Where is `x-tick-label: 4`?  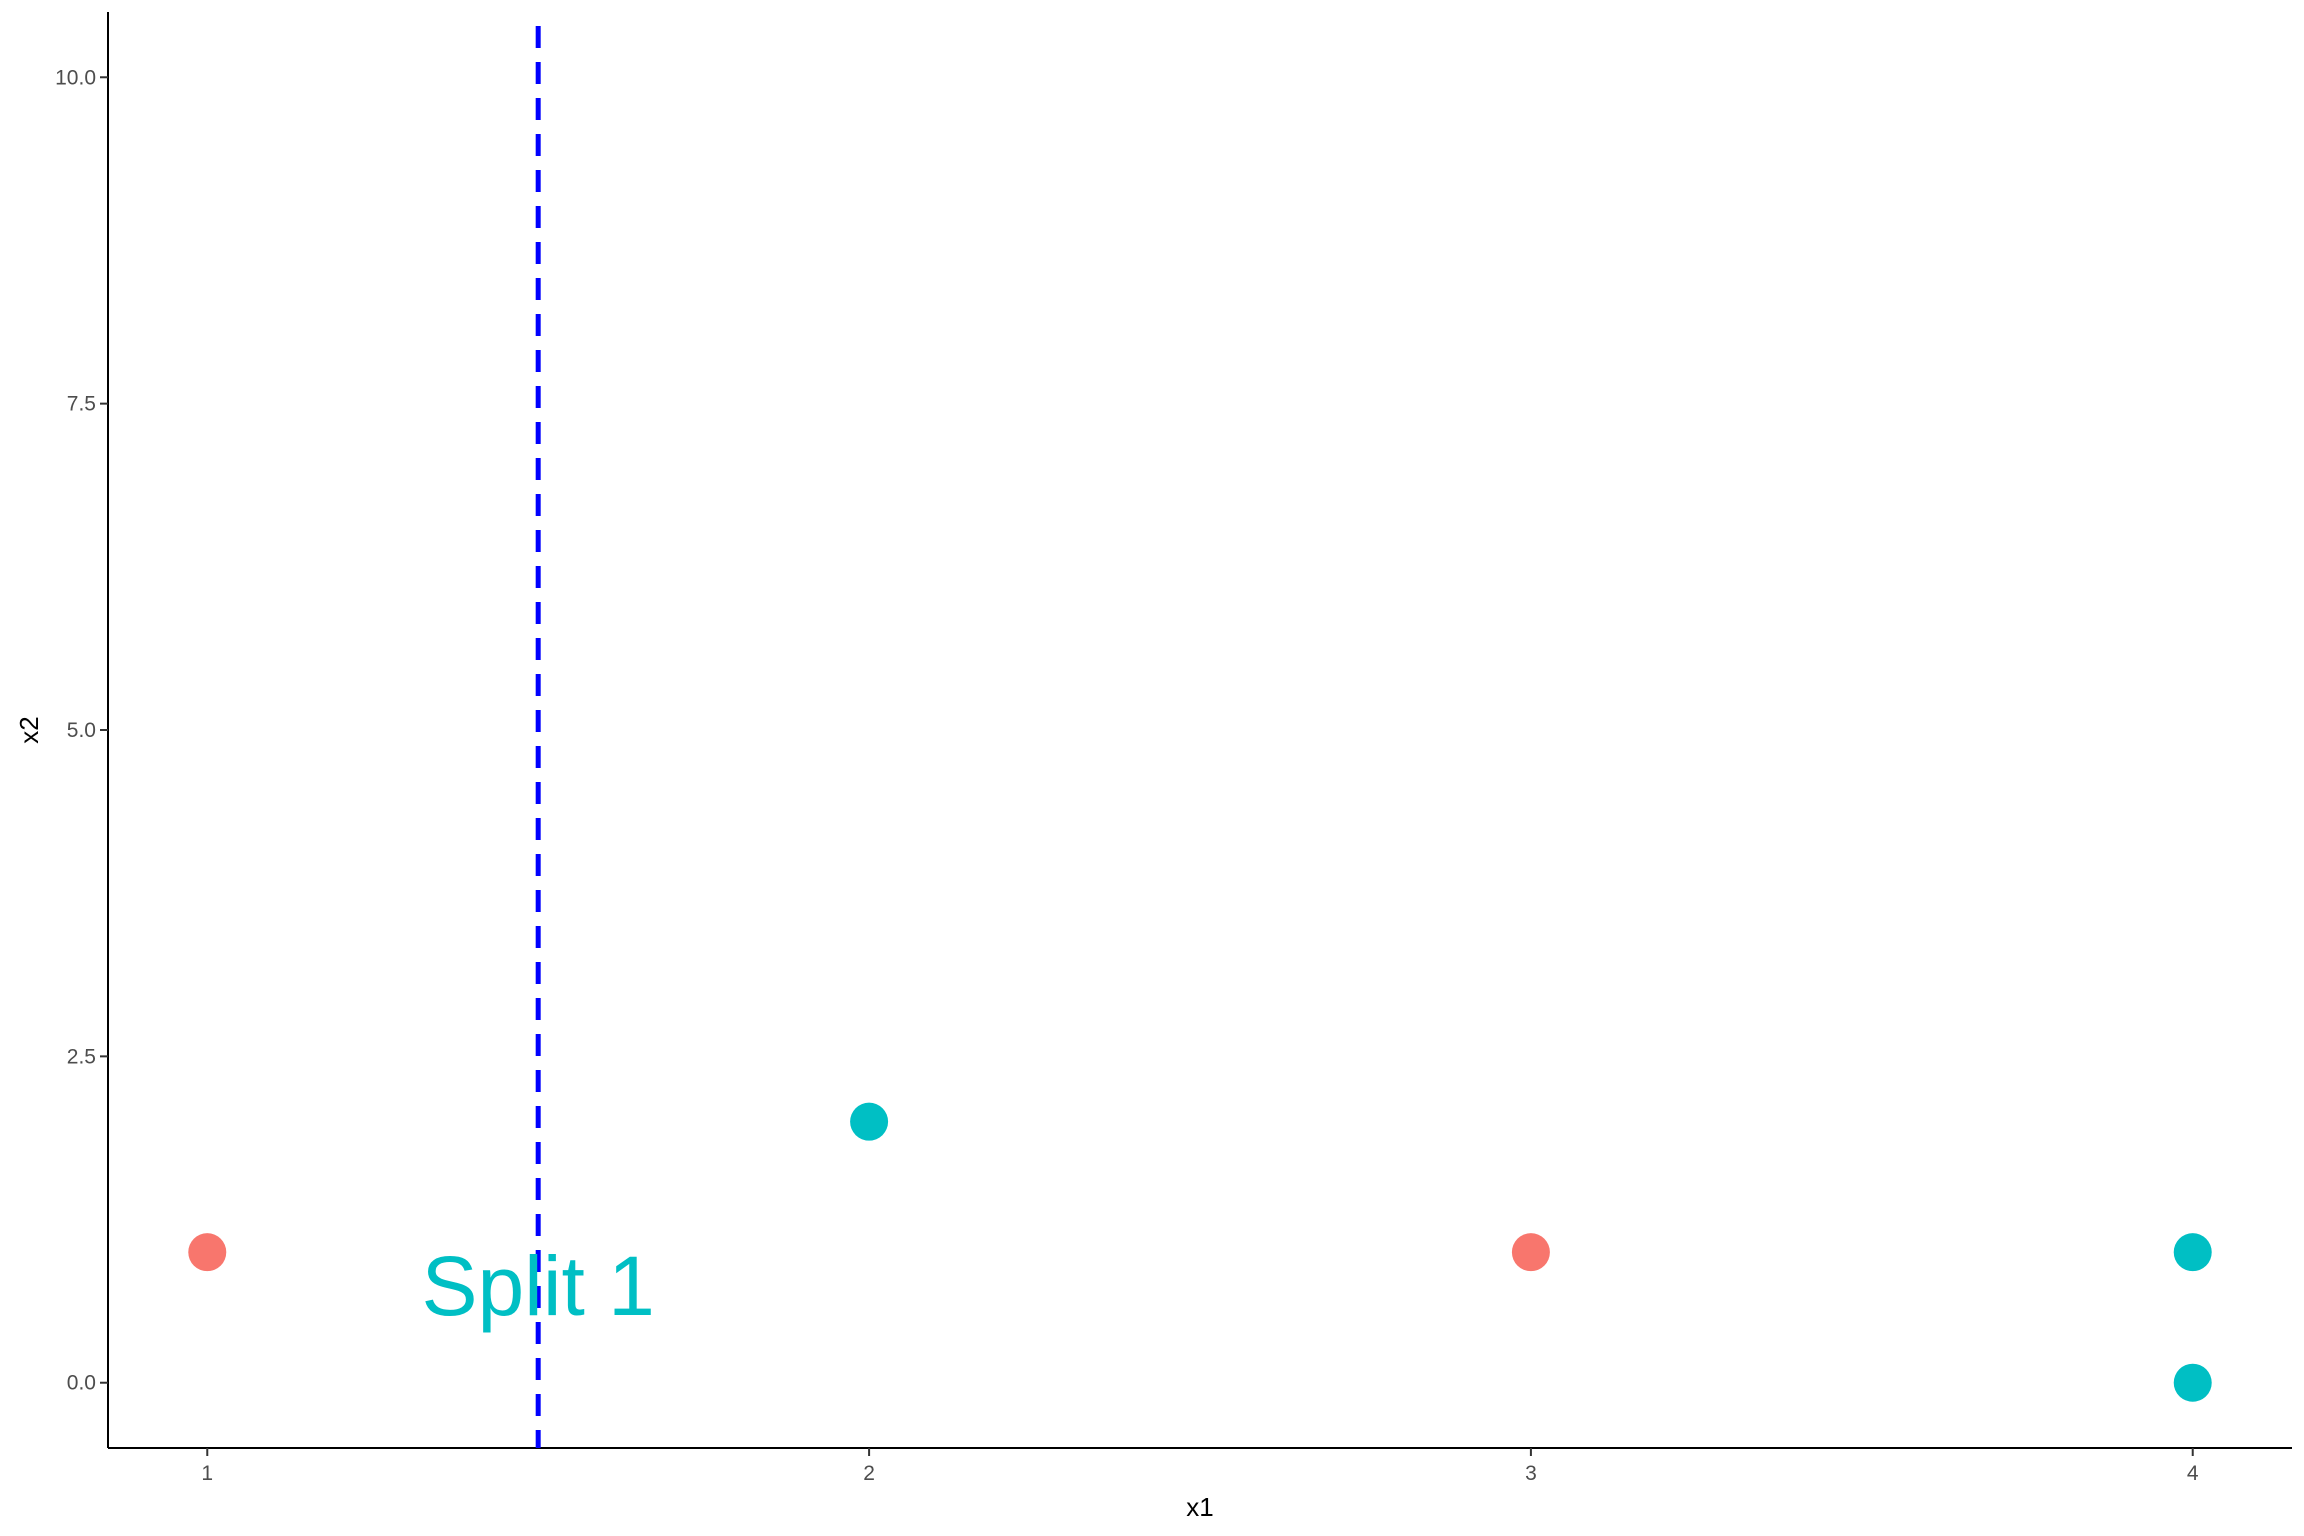 x-tick-label: 4 is located at coordinates (2193, 1473).